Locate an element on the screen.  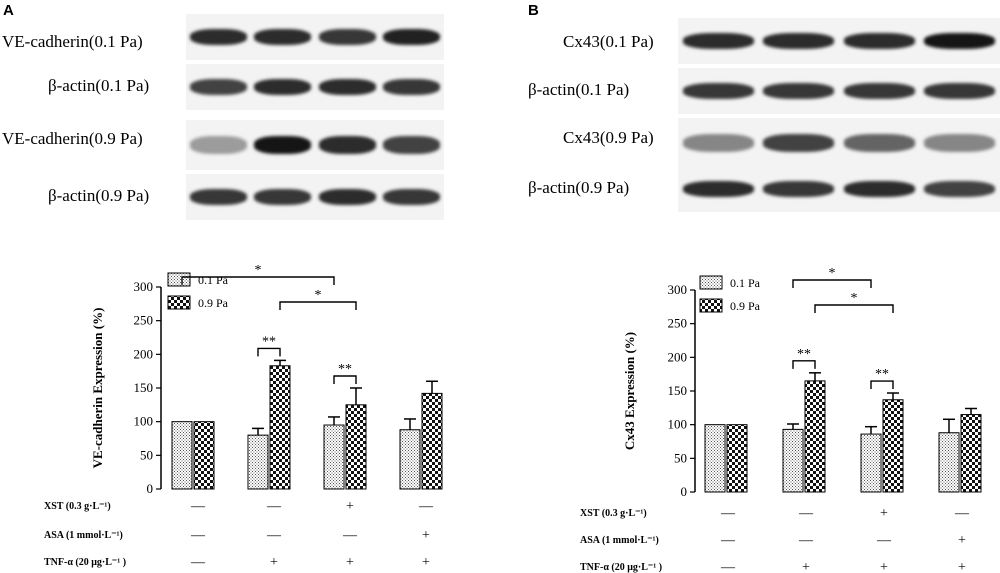
y-tick-label: 150 is located at coordinates (144, 387).